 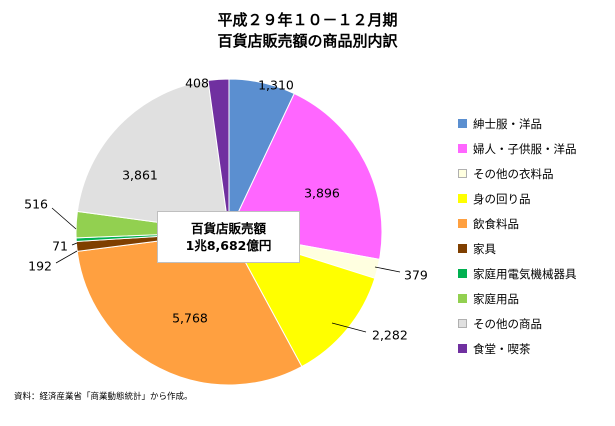 What do you see at coordinates (307, 20) in the screenshot?
I see `chart-title-line-1: 平成２９年１０－１２月期` at bounding box center [307, 20].